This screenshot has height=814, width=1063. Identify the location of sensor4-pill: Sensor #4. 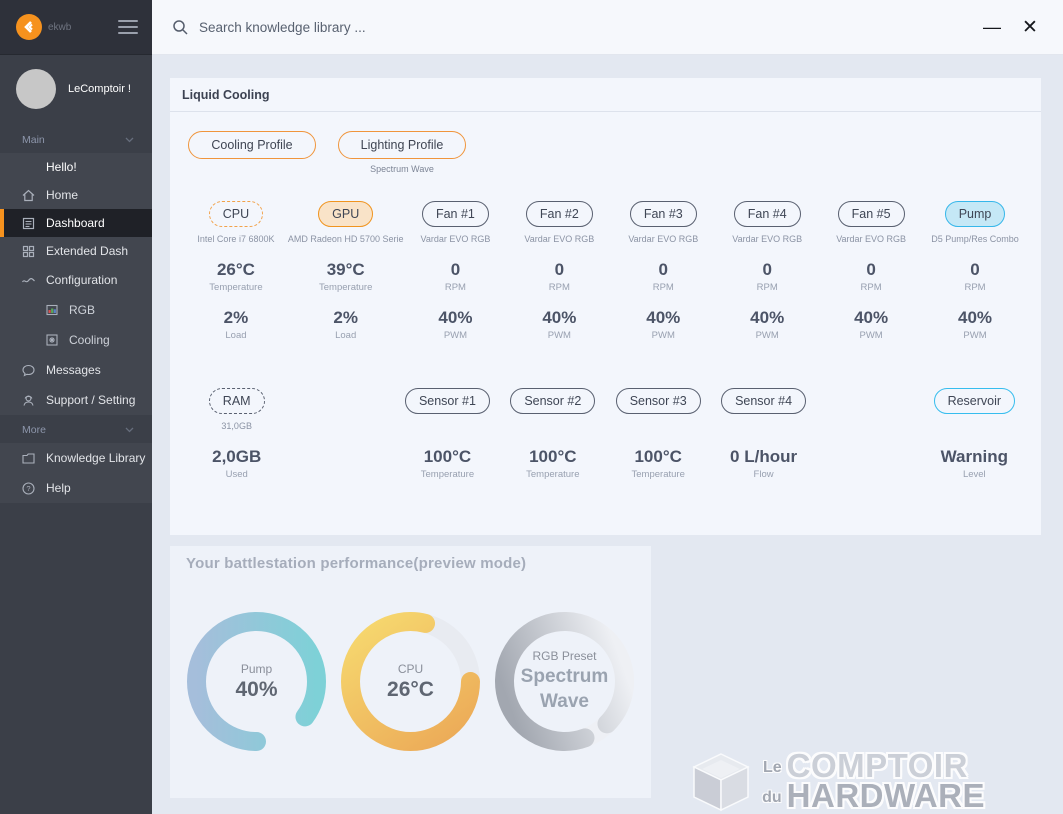
(764, 401).